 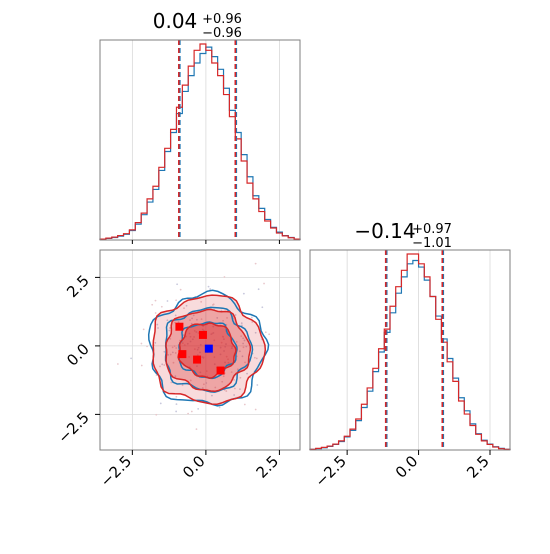 I want to click on param1-title-plus: +0.96, so click(x=222, y=19).